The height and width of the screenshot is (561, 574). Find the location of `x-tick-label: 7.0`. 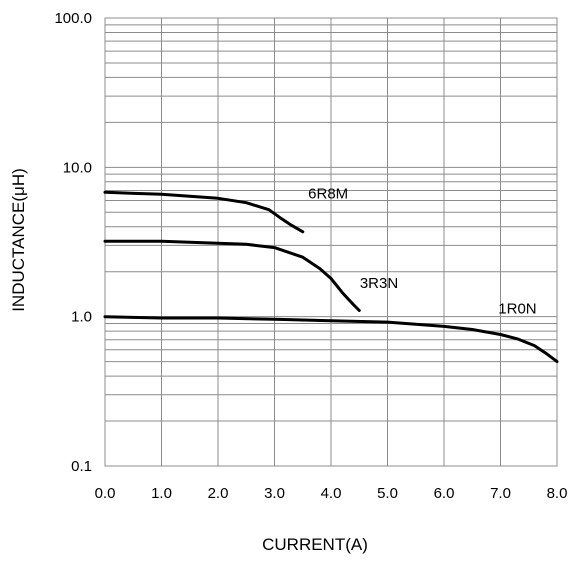

x-tick-label: 7.0 is located at coordinates (500, 493).